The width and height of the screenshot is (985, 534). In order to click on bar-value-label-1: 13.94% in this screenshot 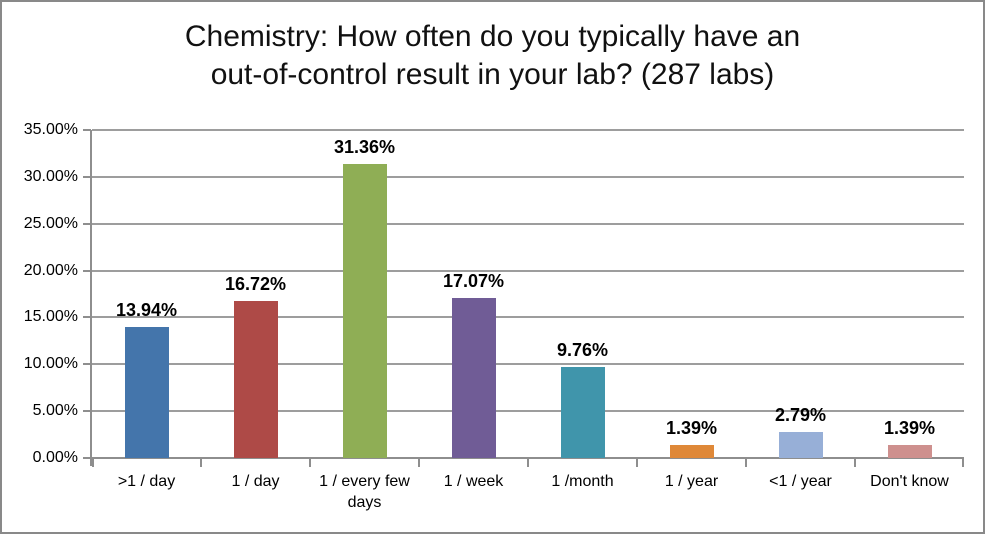, I will do `click(146, 310)`.